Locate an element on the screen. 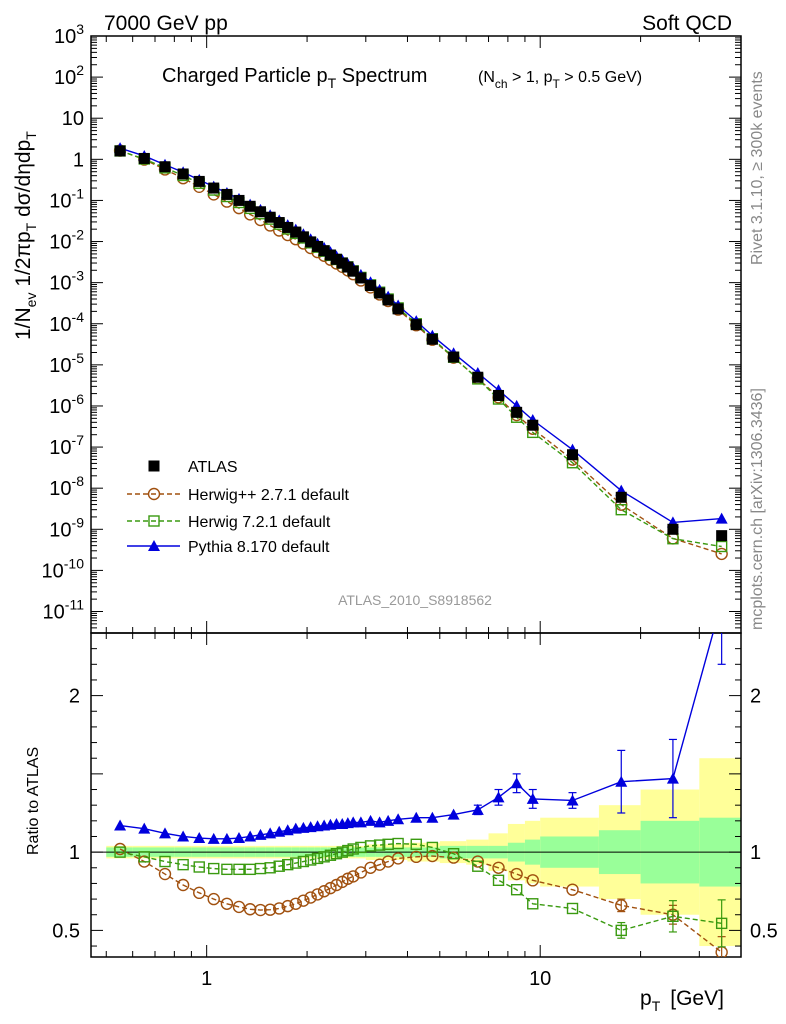  y-tick-label: 1 is located at coordinates (78, 160).